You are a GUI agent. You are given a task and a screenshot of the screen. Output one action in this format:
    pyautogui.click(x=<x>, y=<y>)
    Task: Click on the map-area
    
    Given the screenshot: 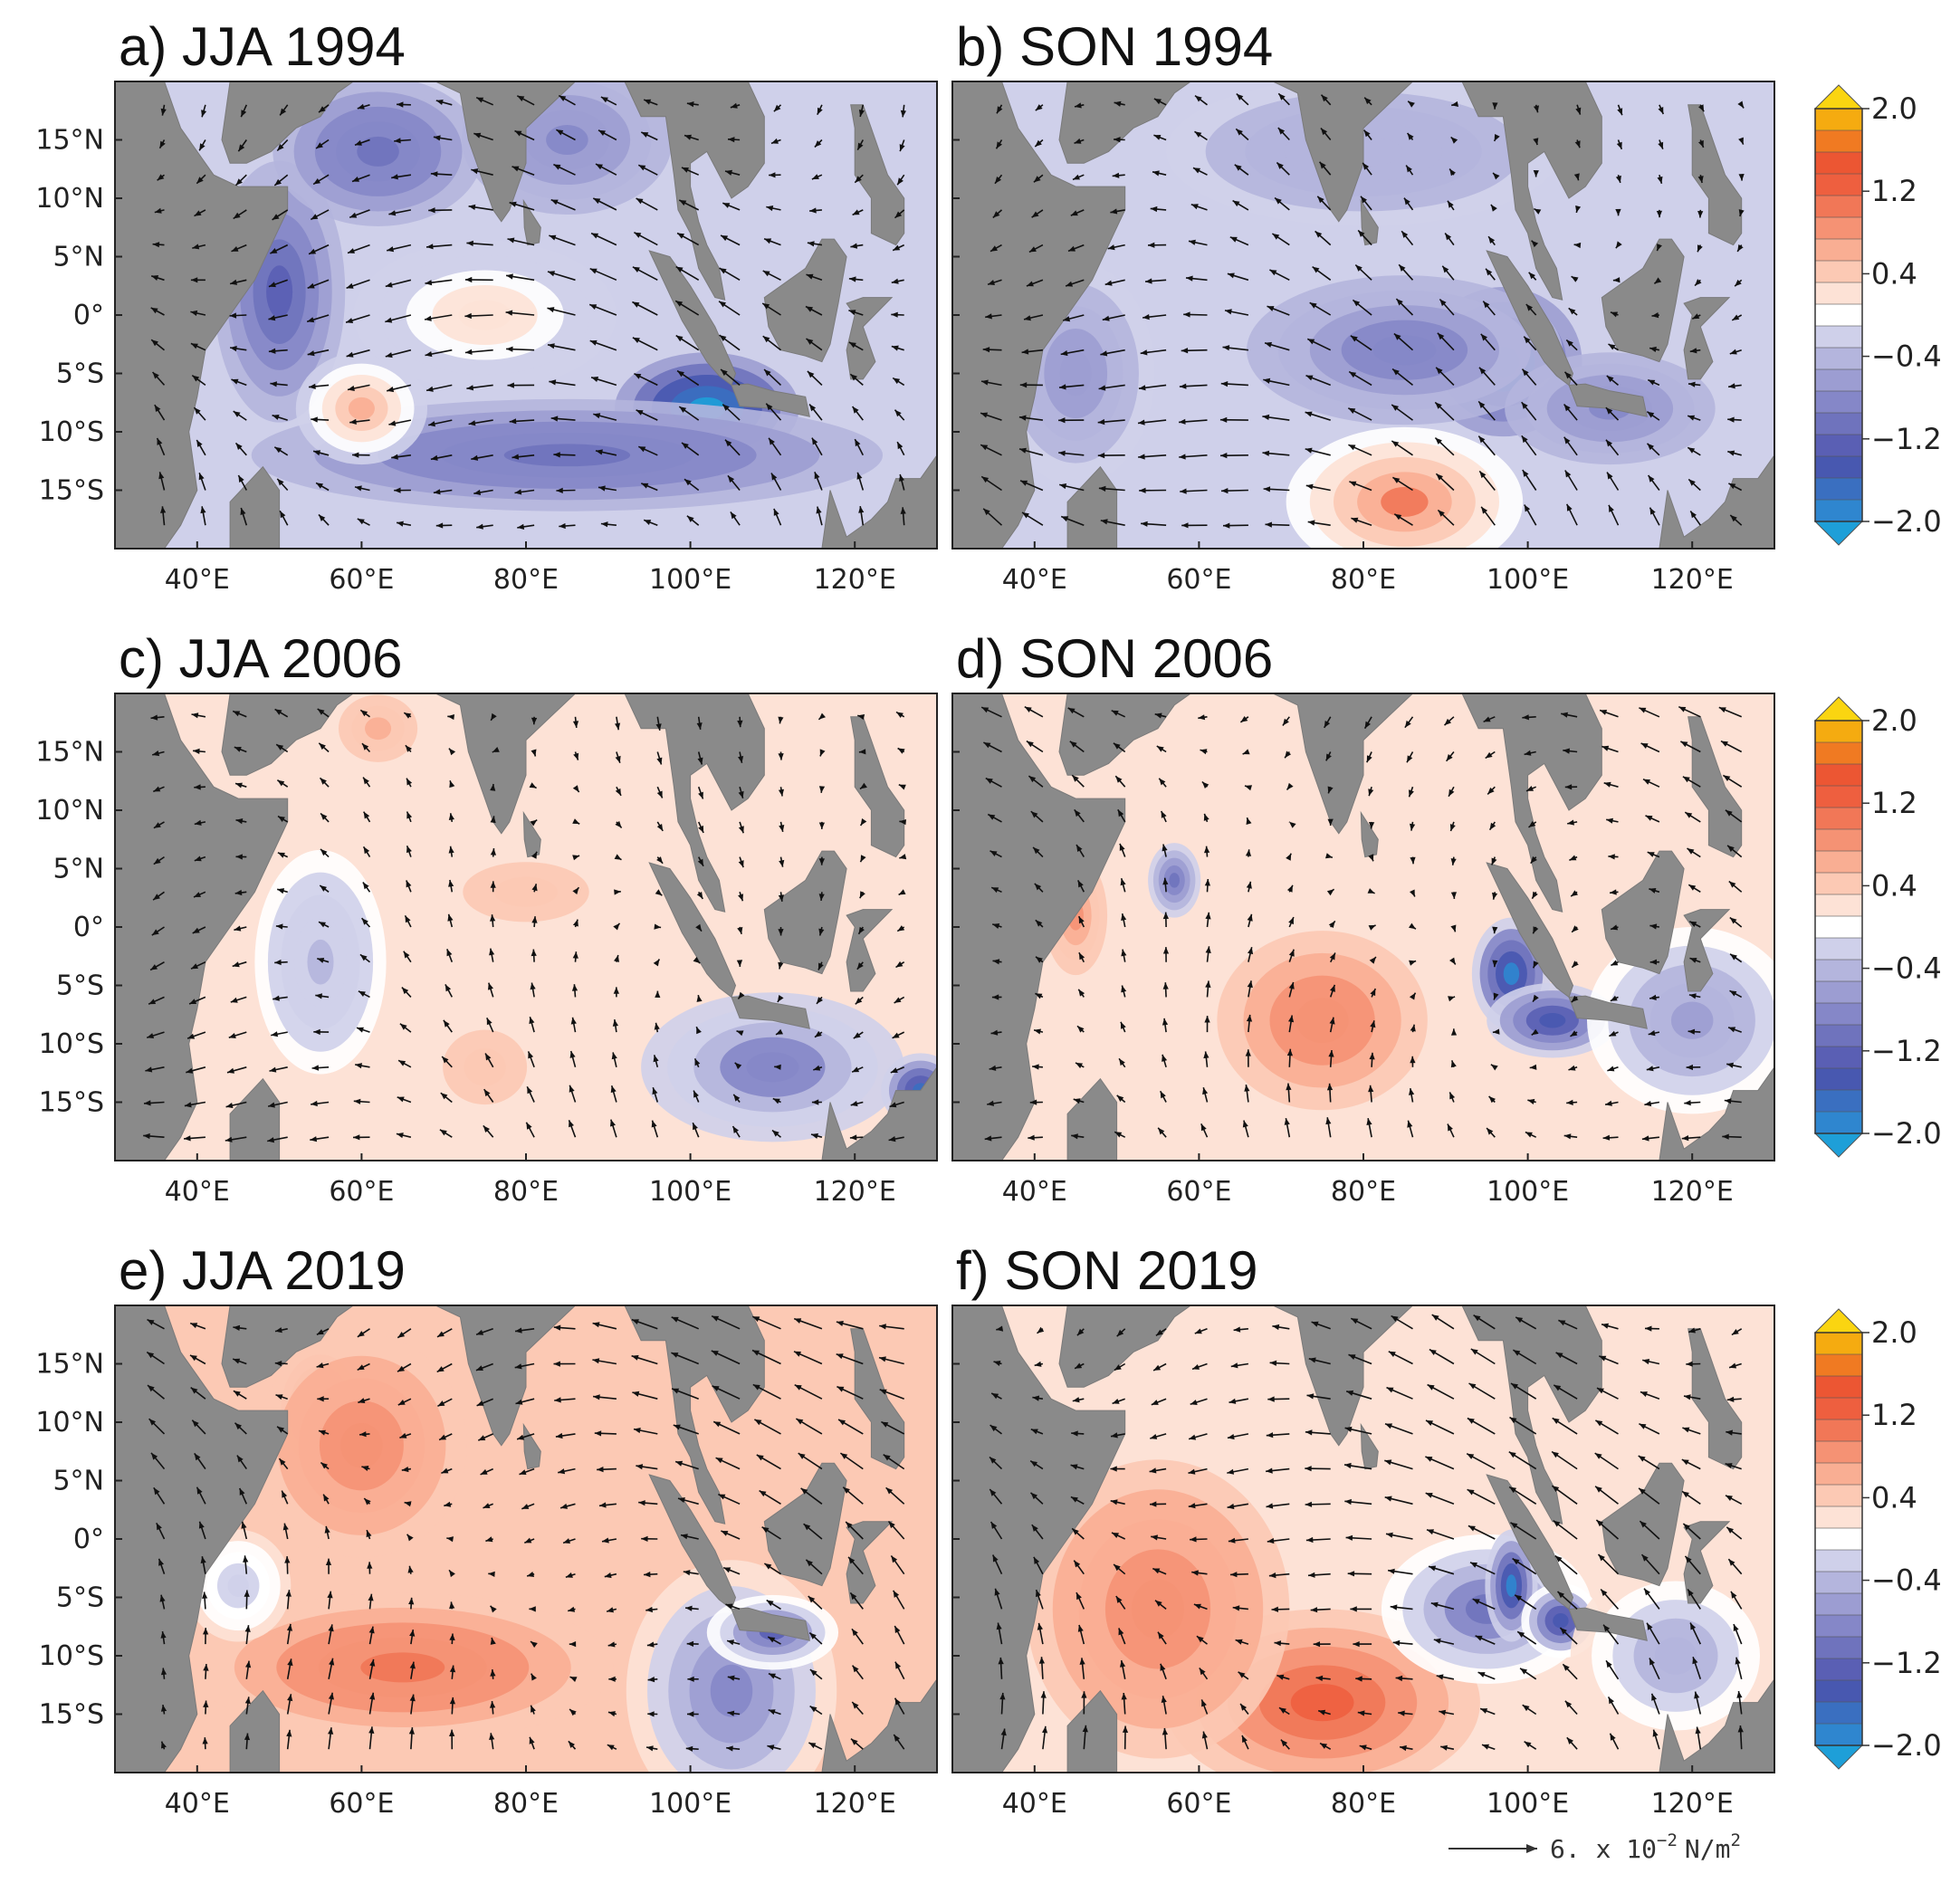 What is the action you would take?
    pyautogui.click(x=1363, y=927)
    